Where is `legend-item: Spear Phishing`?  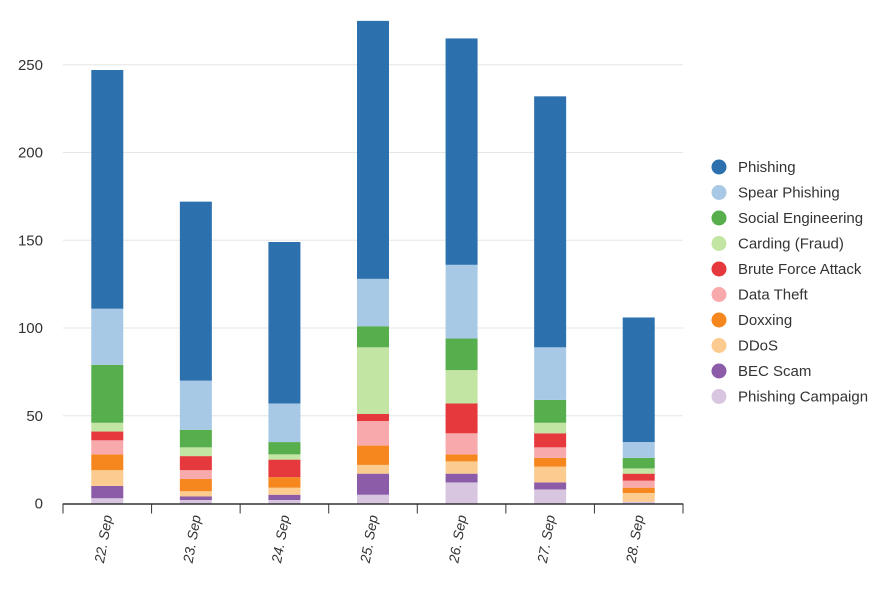 legend-item: Spear Phishing is located at coordinates (775, 193).